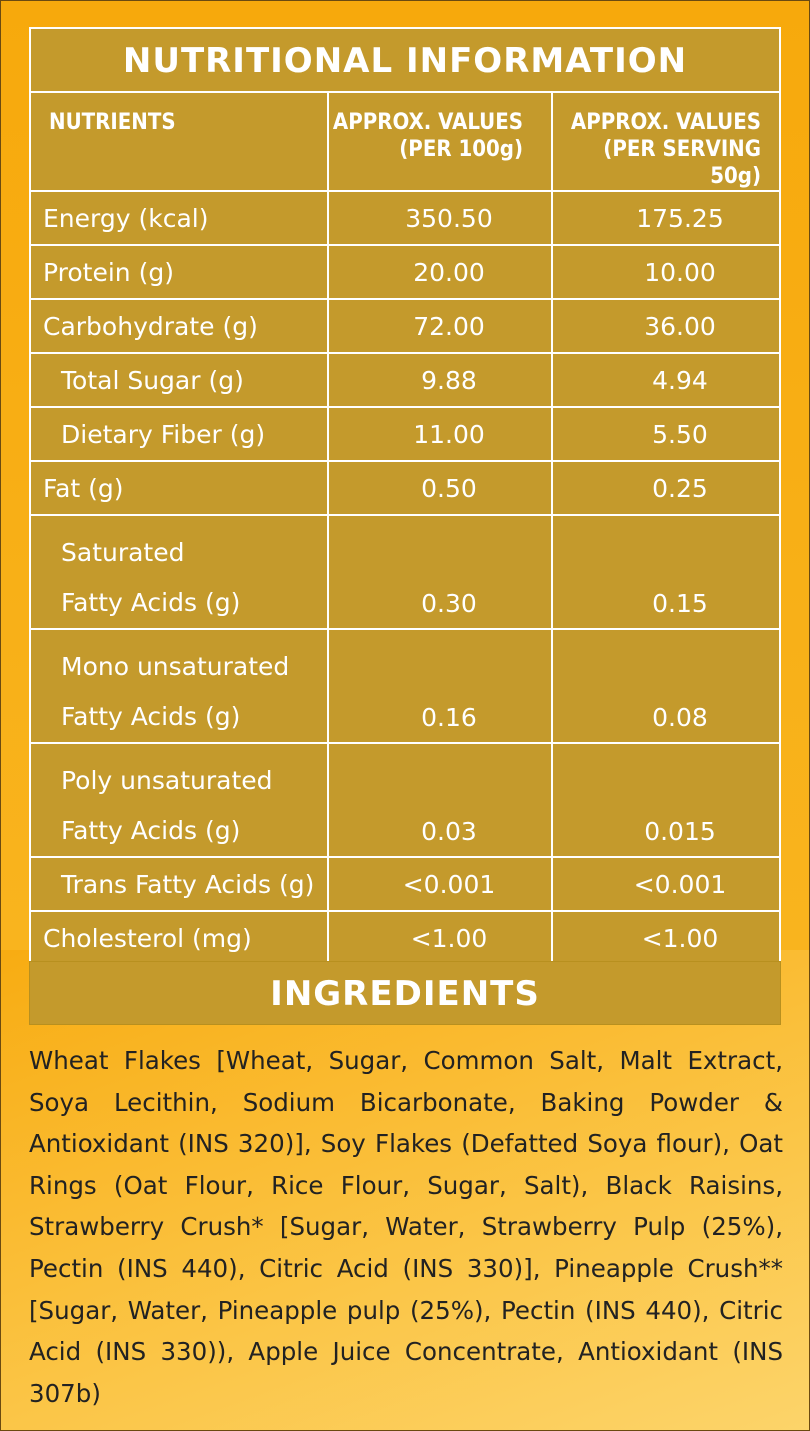 The width and height of the screenshot is (810, 1431). Describe the element at coordinates (439, 799) in the screenshot. I see `nutrient-value-per-100g: 0.03` at that location.